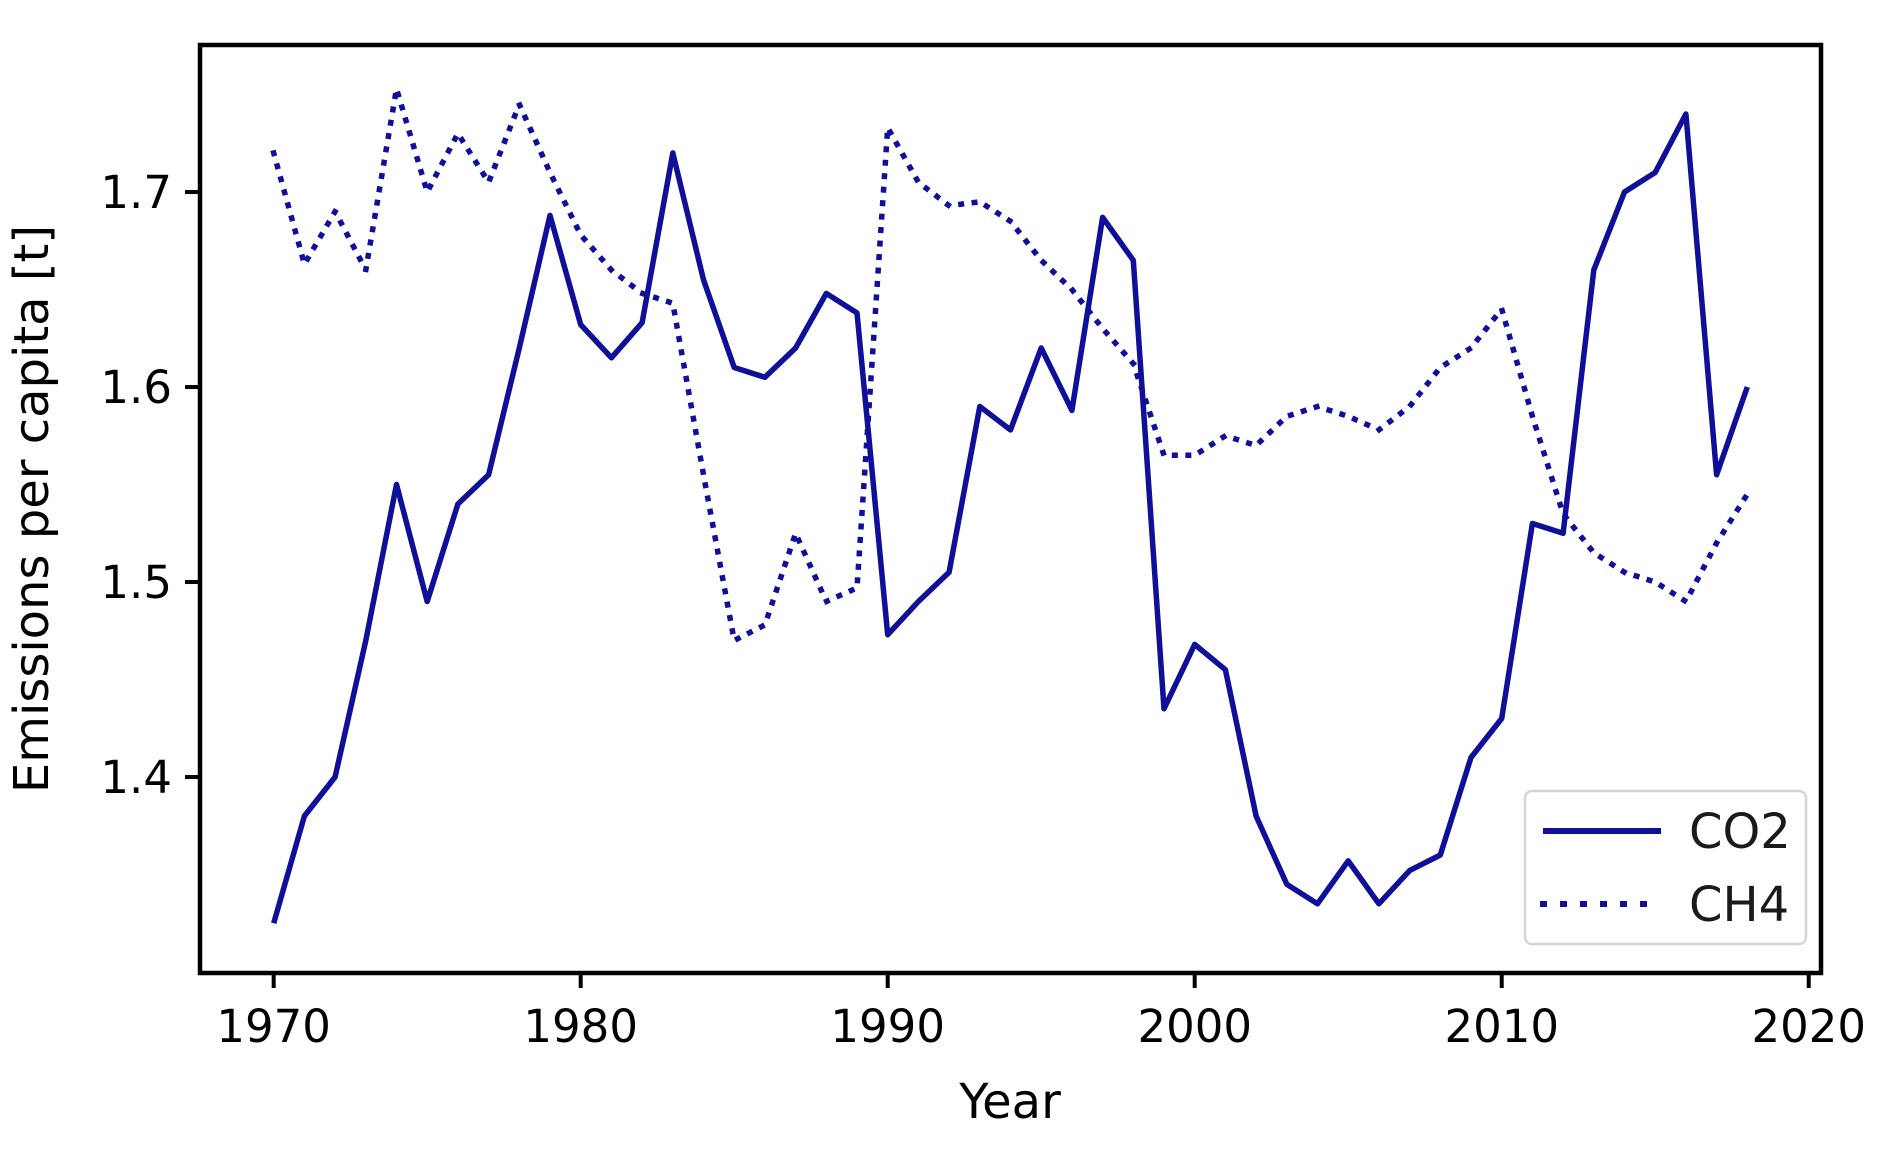 This screenshot has width=1904, height=1159. What do you see at coordinates (1009, 1102) in the screenshot?
I see `x-axis-label: Year` at bounding box center [1009, 1102].